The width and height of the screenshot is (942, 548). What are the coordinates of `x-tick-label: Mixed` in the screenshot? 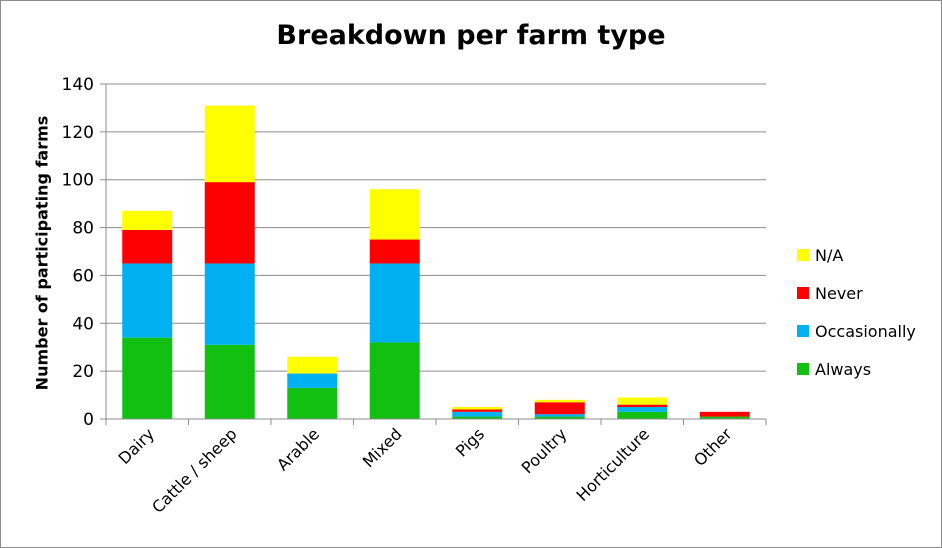 It's located at (382, 447).